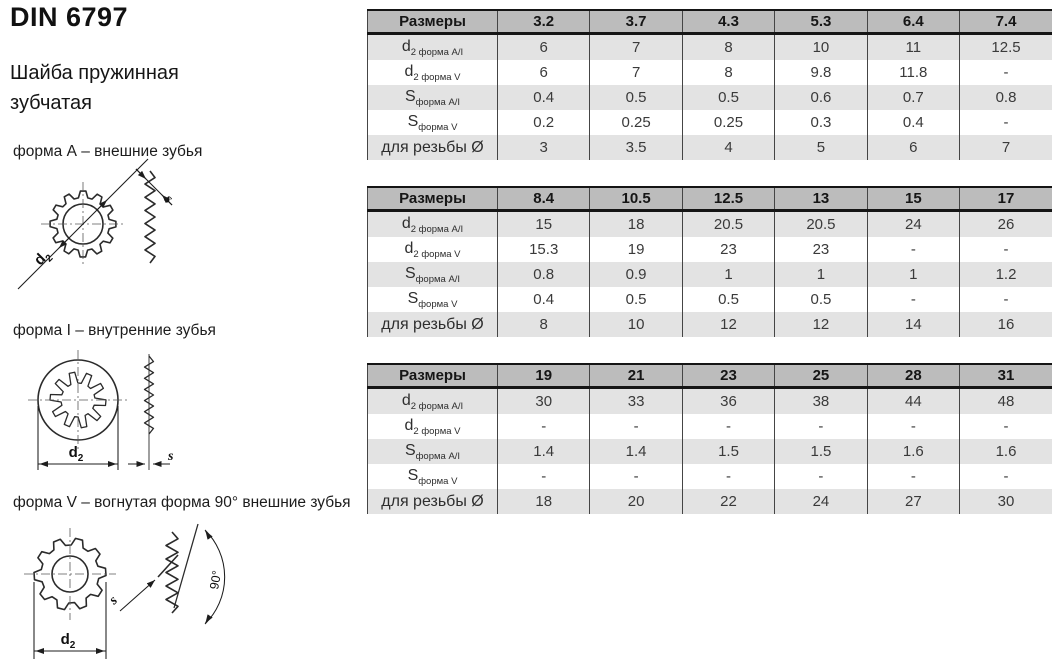  Describe the element at coordinates (543, 324) in the screenshot. I see `dimension-value: 8` at that location.